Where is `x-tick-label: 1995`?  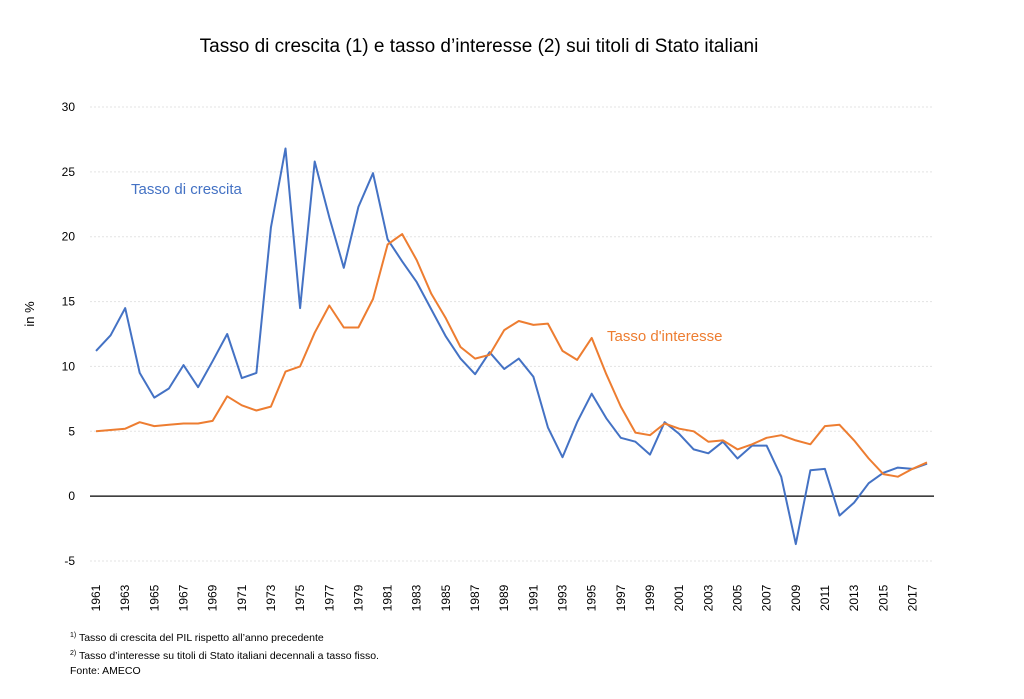
x-tick-label: 1995 is located at coordinates (592, 597).